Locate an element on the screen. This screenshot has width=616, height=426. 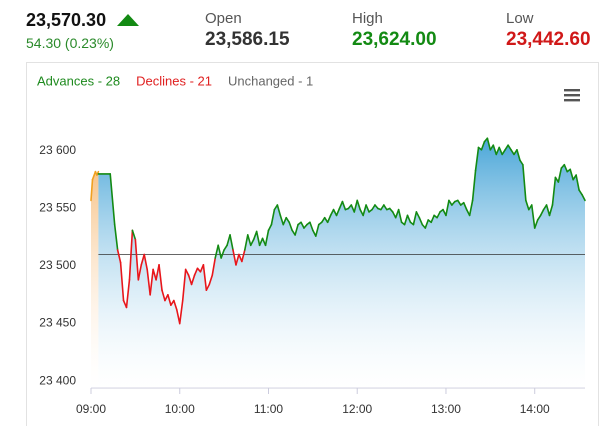
price: 23,570.30 is located at coordinates (66, 20).